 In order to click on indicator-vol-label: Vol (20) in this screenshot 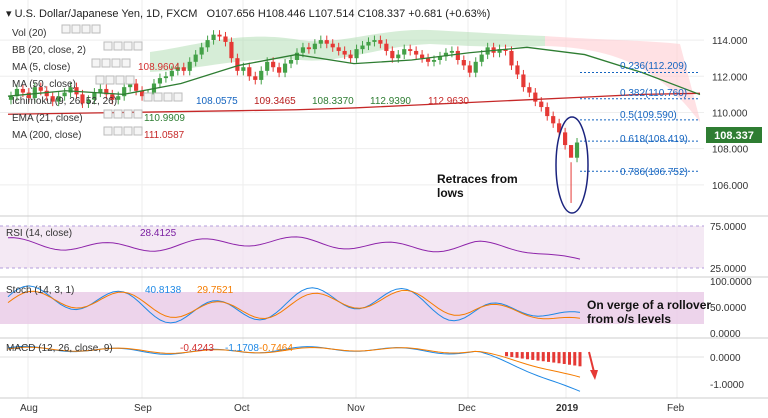, I will do `click(29, 33)`.